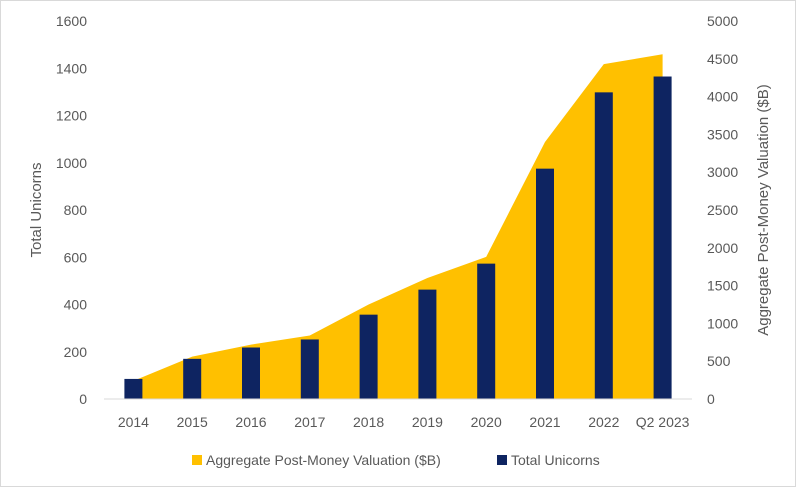 This screenshot has height=487, width=796. Describe the element at coordinates (133, 422) in the screenshot. I see `x-tick-label: 2014` at that location.